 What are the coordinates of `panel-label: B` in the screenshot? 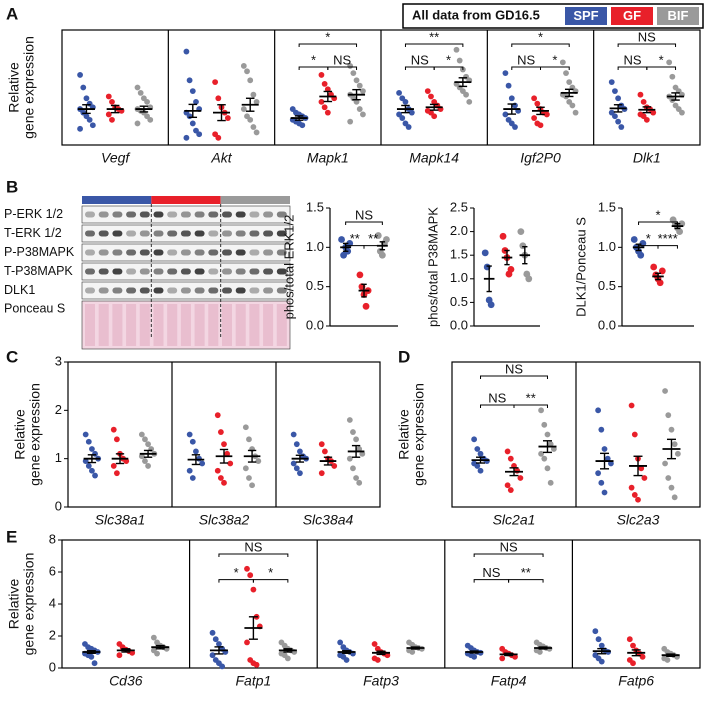 It's located at (12, 186).